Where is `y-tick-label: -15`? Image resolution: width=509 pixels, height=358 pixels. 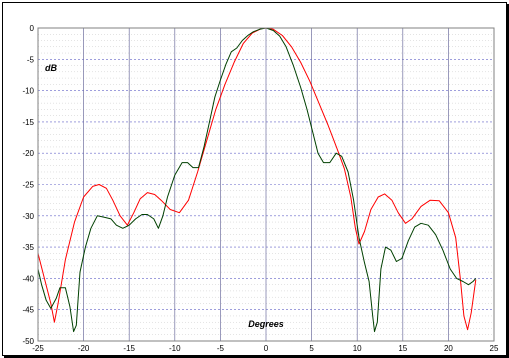 y-tick-label: -15 is located at coordinates (28, 122).